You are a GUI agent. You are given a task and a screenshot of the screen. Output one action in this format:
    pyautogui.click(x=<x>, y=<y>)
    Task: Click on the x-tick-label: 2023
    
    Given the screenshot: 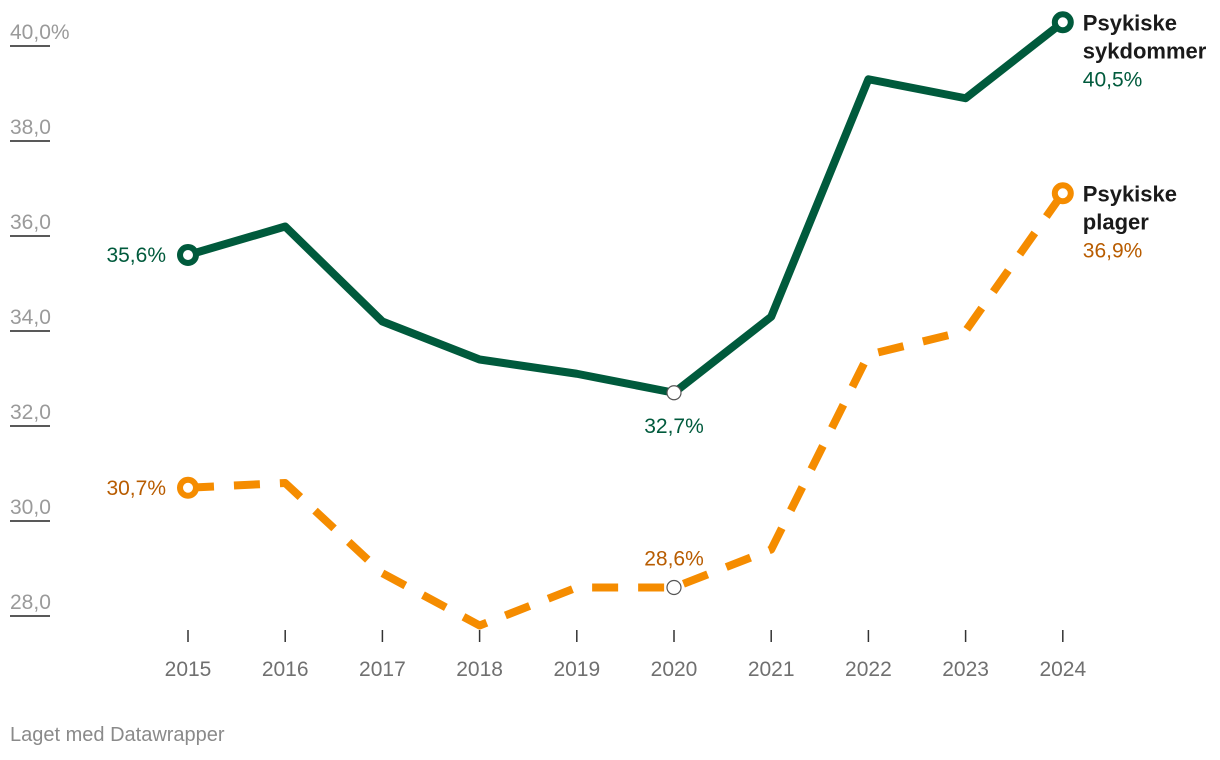 What is the action you would take?
    pyautogui.click(x=965, y=669)
    